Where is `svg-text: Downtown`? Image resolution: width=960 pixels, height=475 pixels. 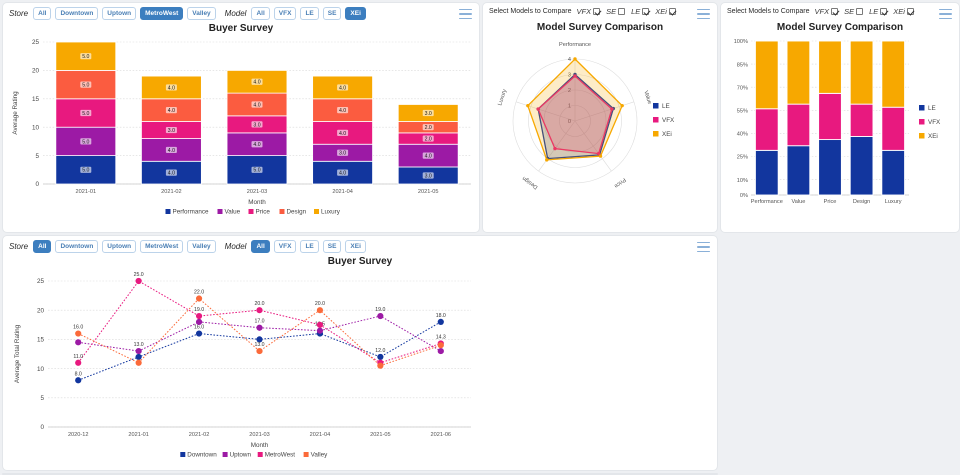 svg-text: Downtown is located at coordinates (202, 455).